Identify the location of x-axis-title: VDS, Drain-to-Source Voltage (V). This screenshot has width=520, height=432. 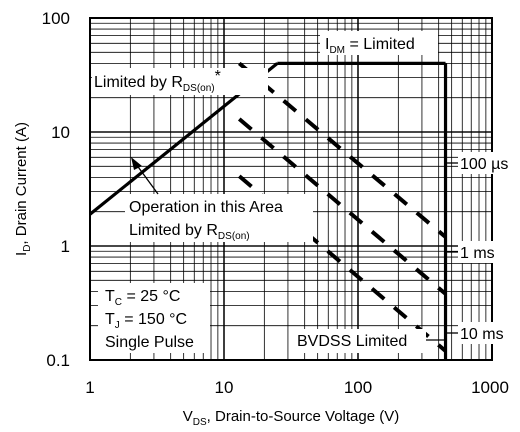
(291, 418).